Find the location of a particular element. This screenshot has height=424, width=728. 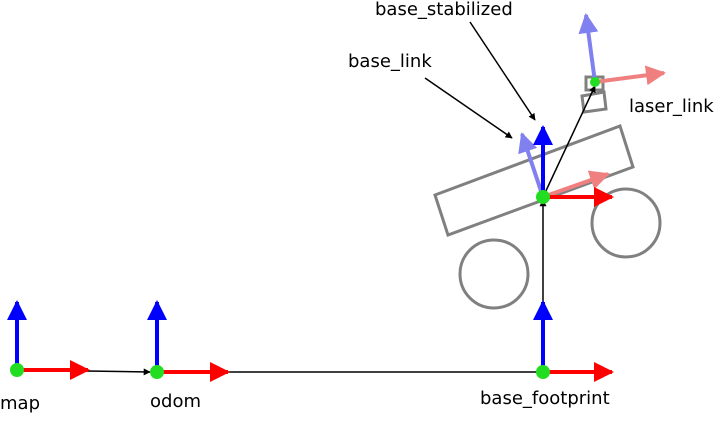

map-origin is located at coordinates (17, 370).